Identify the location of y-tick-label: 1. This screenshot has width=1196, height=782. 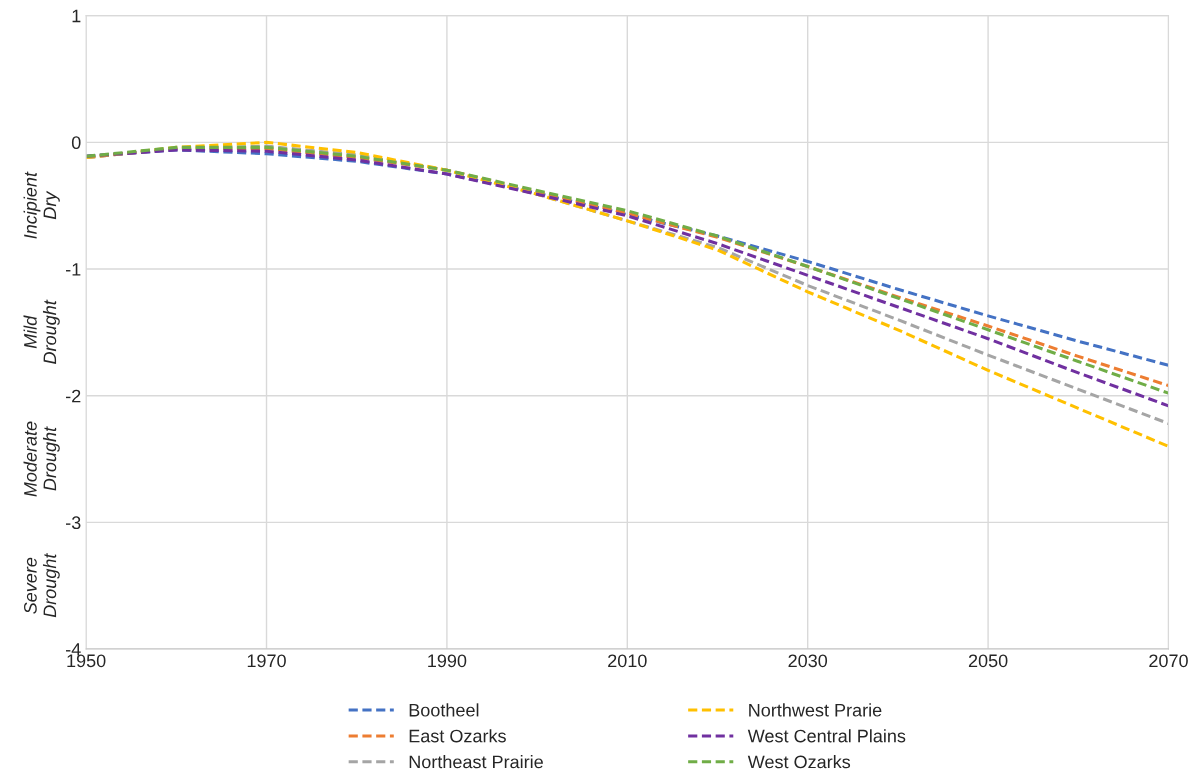
(76, 16).